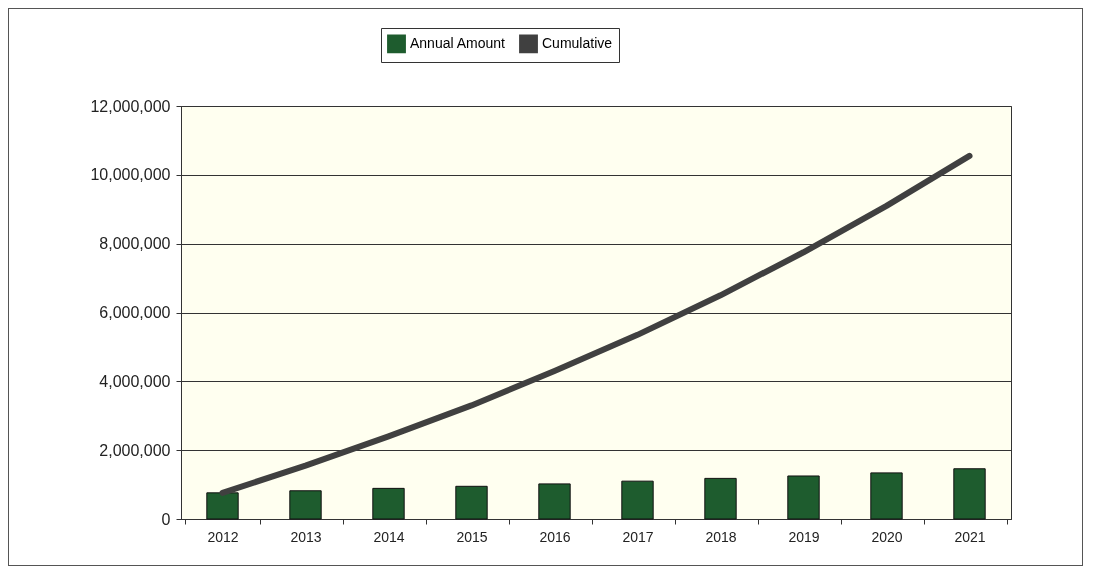 Image resolution: width=1095 pixels, height=578 pixels. What do you see at coordinates (135, 244) in the screenshot?
I see `y-tick-label: 8,000,000` at bounding box center [135, 244].